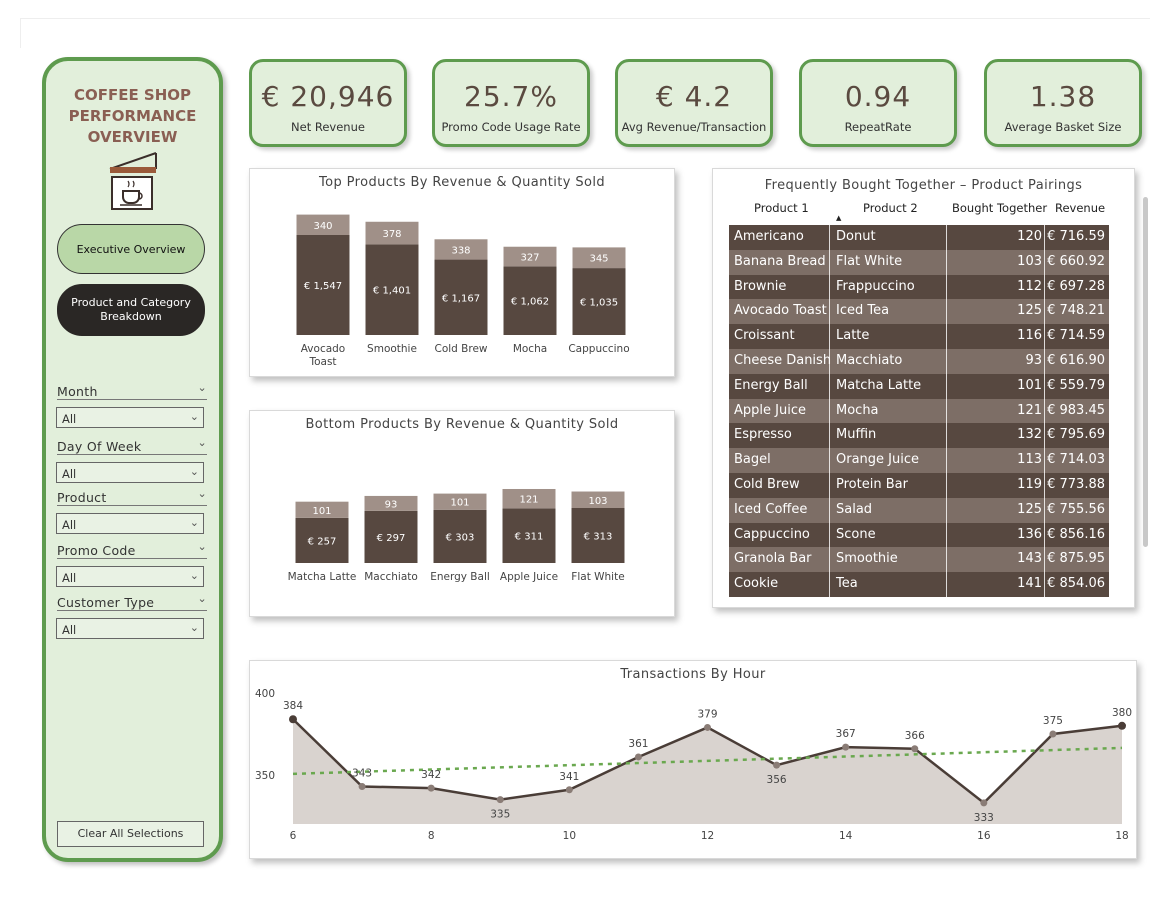 Image resolution: width=1170 pixels, height=909 pixels. I want to click on executive-overview-button: Executive Overview, so click(131, 249).